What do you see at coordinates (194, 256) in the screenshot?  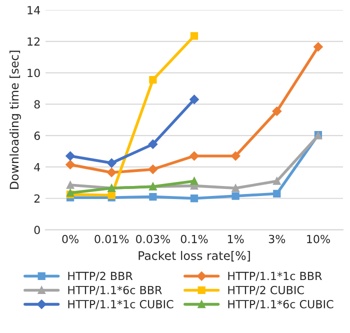 I see `x-axis-title: Packet loss rate[%]` at bounding box center [194, 256].